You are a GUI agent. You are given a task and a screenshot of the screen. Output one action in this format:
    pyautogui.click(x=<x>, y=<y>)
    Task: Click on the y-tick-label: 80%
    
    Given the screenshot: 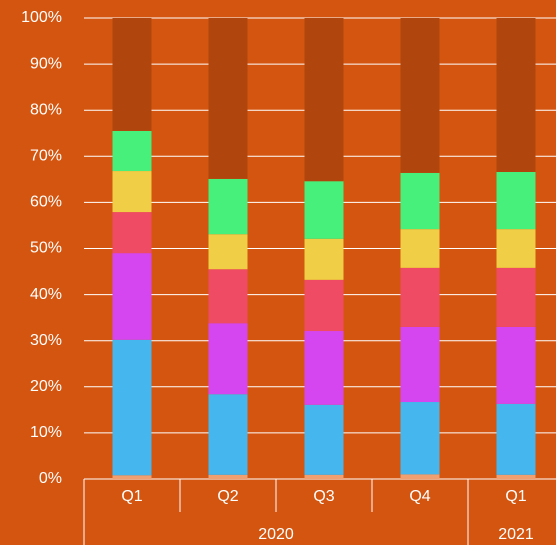 What is the action you would take?
    pyautogui.click(x=46, y=109)
    